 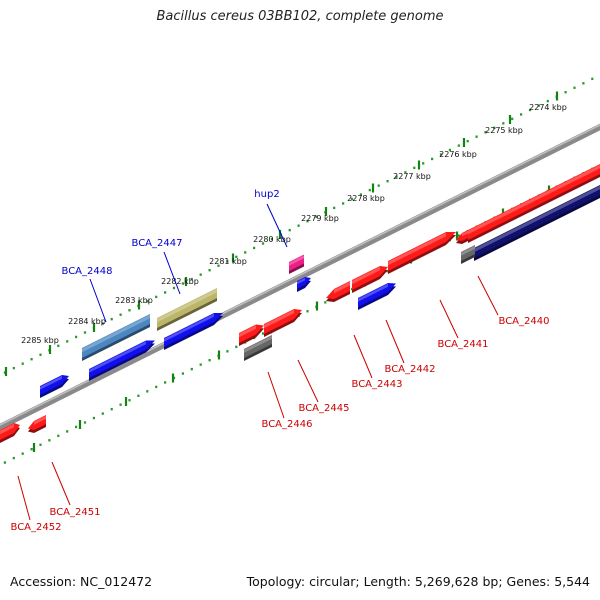 What do you see at coordinates (458, 154) in the screenshot?
I see `ruler-label: 2276 kbp` at bounding box center [458, 154].